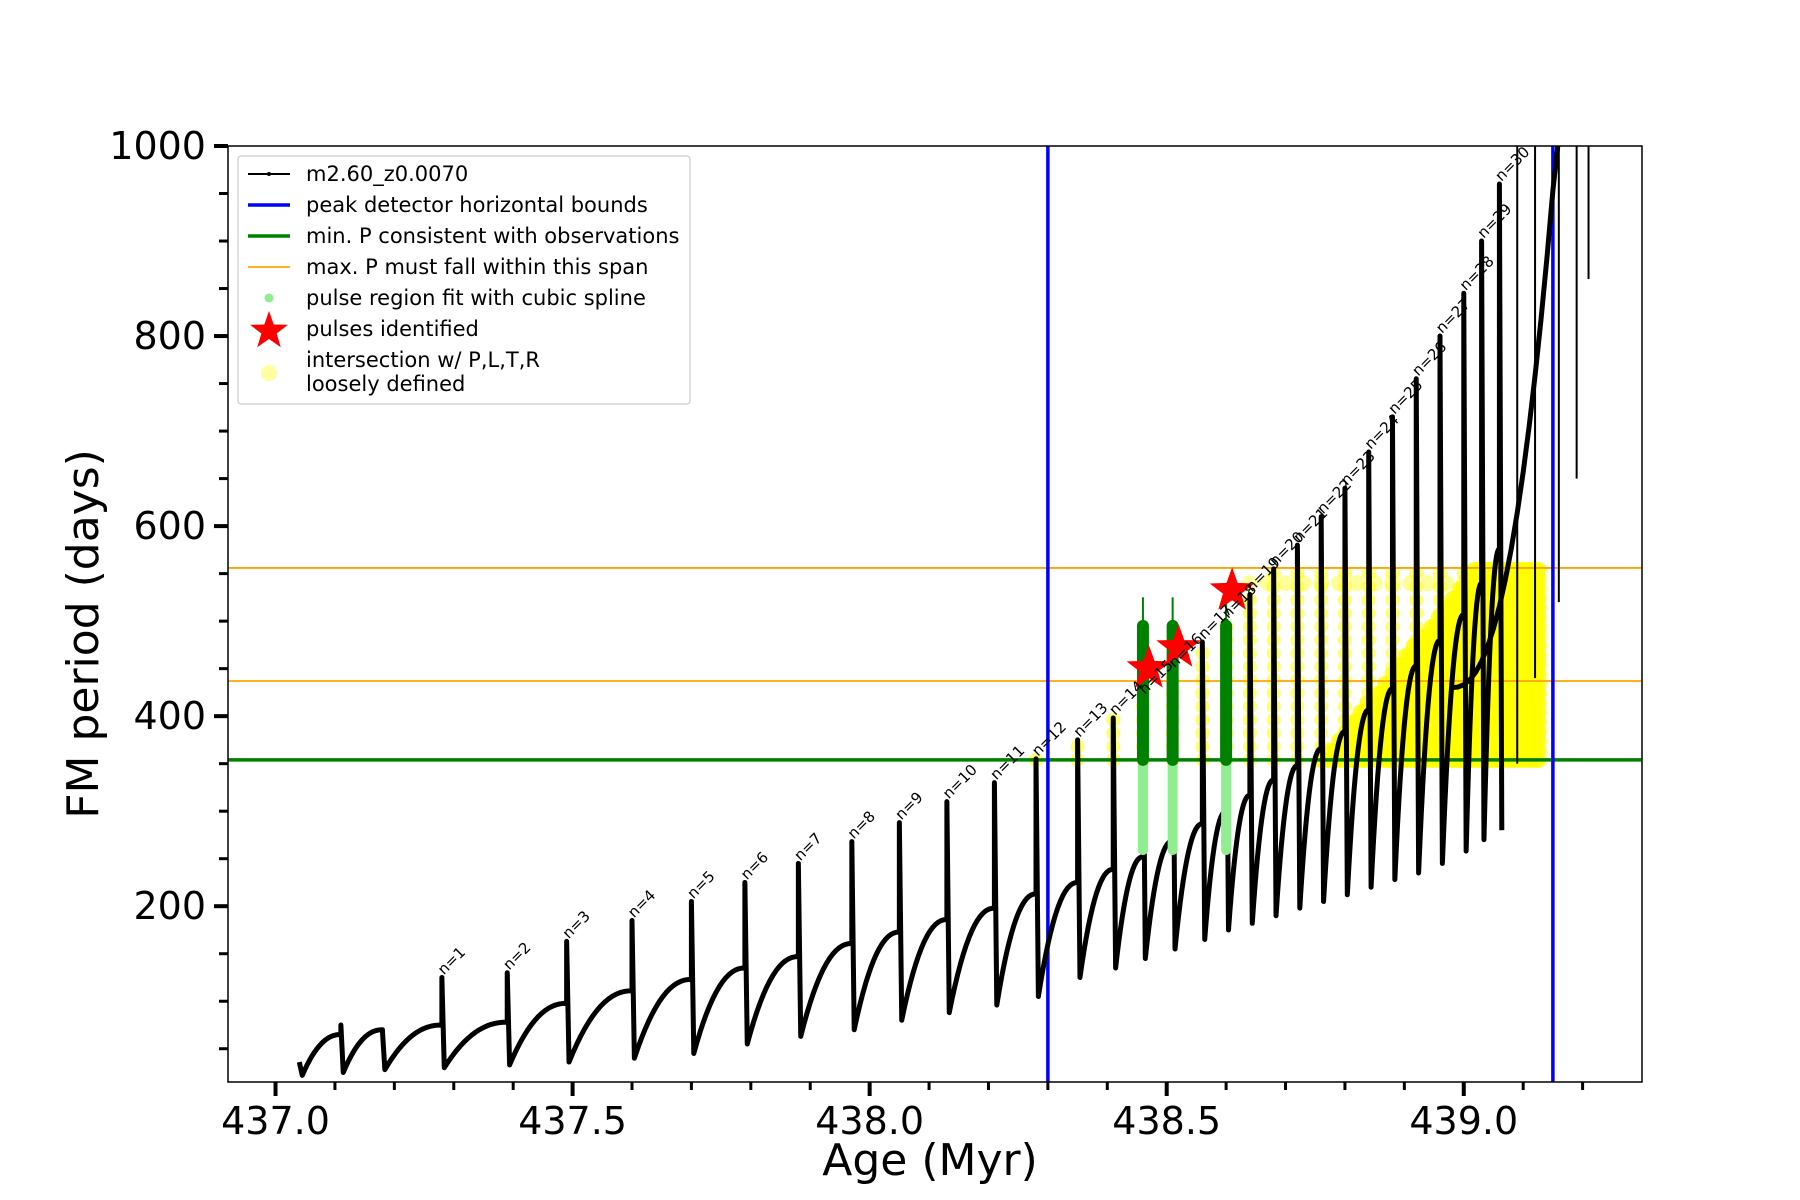  Describe the element at coordinates (1166, 1121) in the screenshot. I see `x-tick-label: 438.5` at that location.